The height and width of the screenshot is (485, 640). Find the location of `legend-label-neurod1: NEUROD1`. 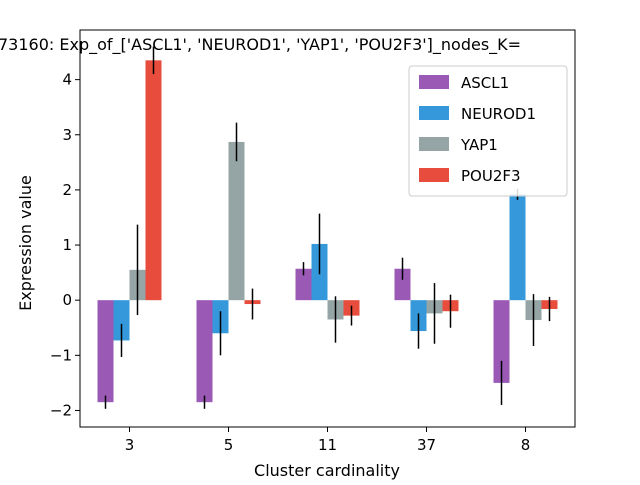

legend-label-neurod1: NEUROD1 is located at coordinates (498, 114).